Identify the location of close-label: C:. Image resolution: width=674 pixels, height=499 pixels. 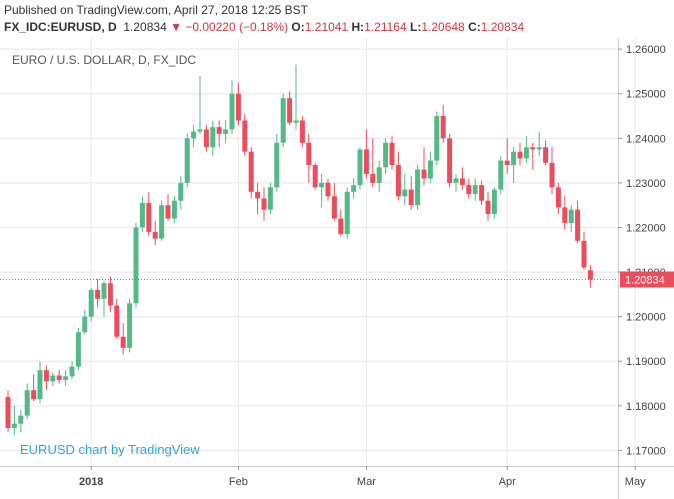
(474, 27).